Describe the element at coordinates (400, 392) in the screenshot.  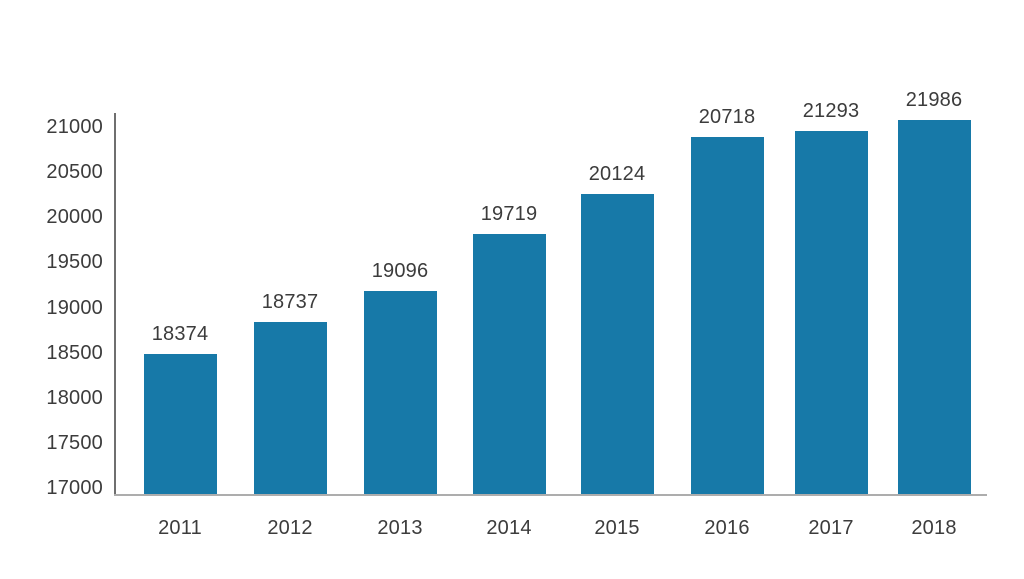
I see `bar-2013` at that location.